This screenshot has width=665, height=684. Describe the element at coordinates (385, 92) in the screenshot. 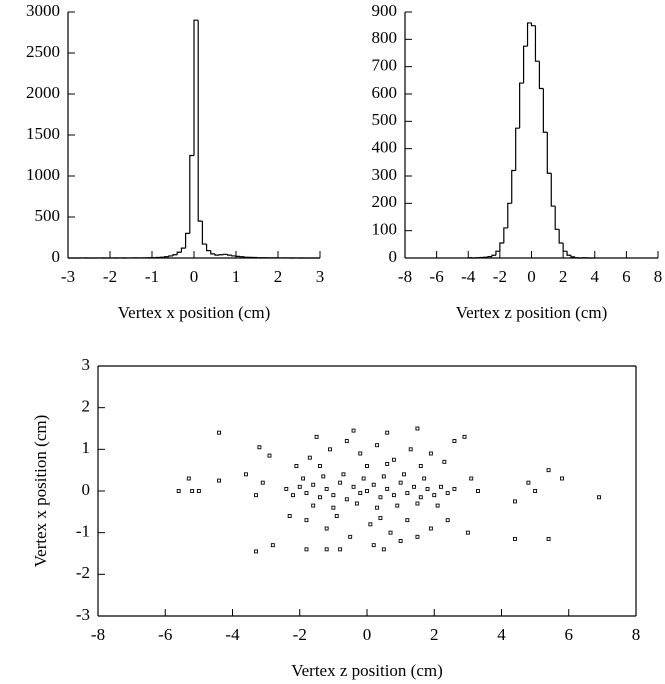

I see `y-tick-label: 600` at that location.